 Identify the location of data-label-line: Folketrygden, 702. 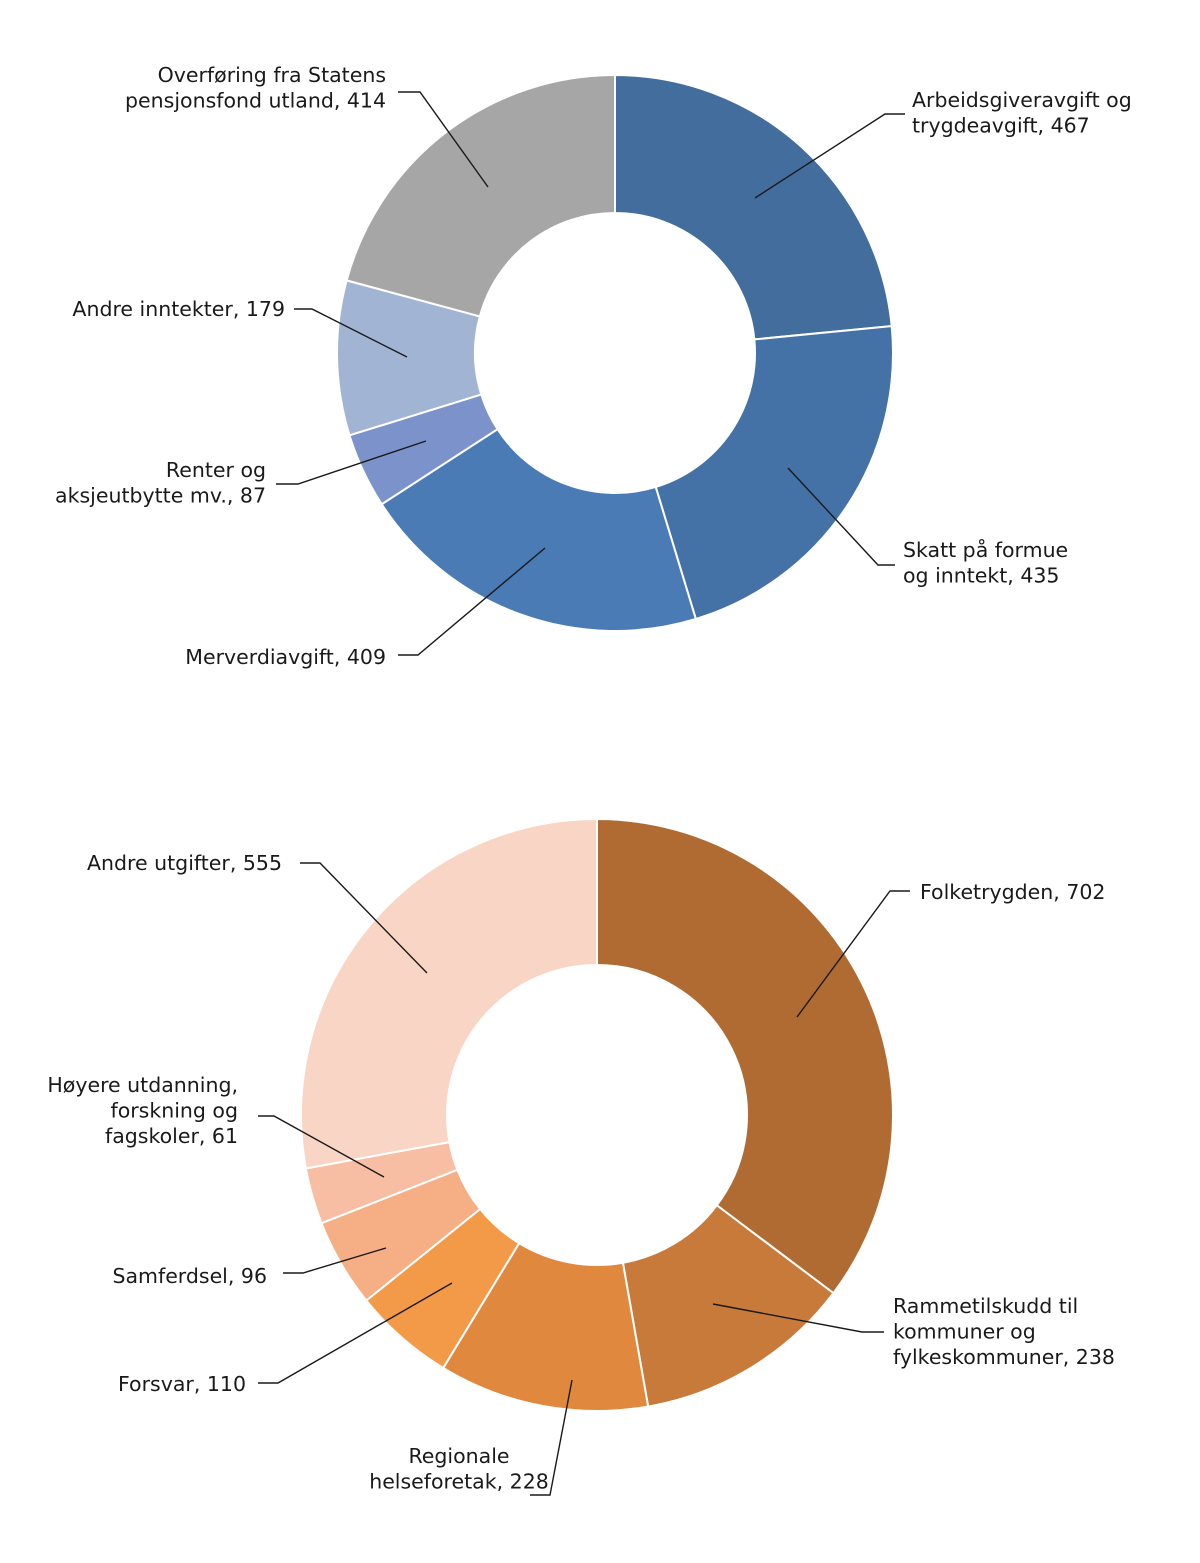
(1012, 892).